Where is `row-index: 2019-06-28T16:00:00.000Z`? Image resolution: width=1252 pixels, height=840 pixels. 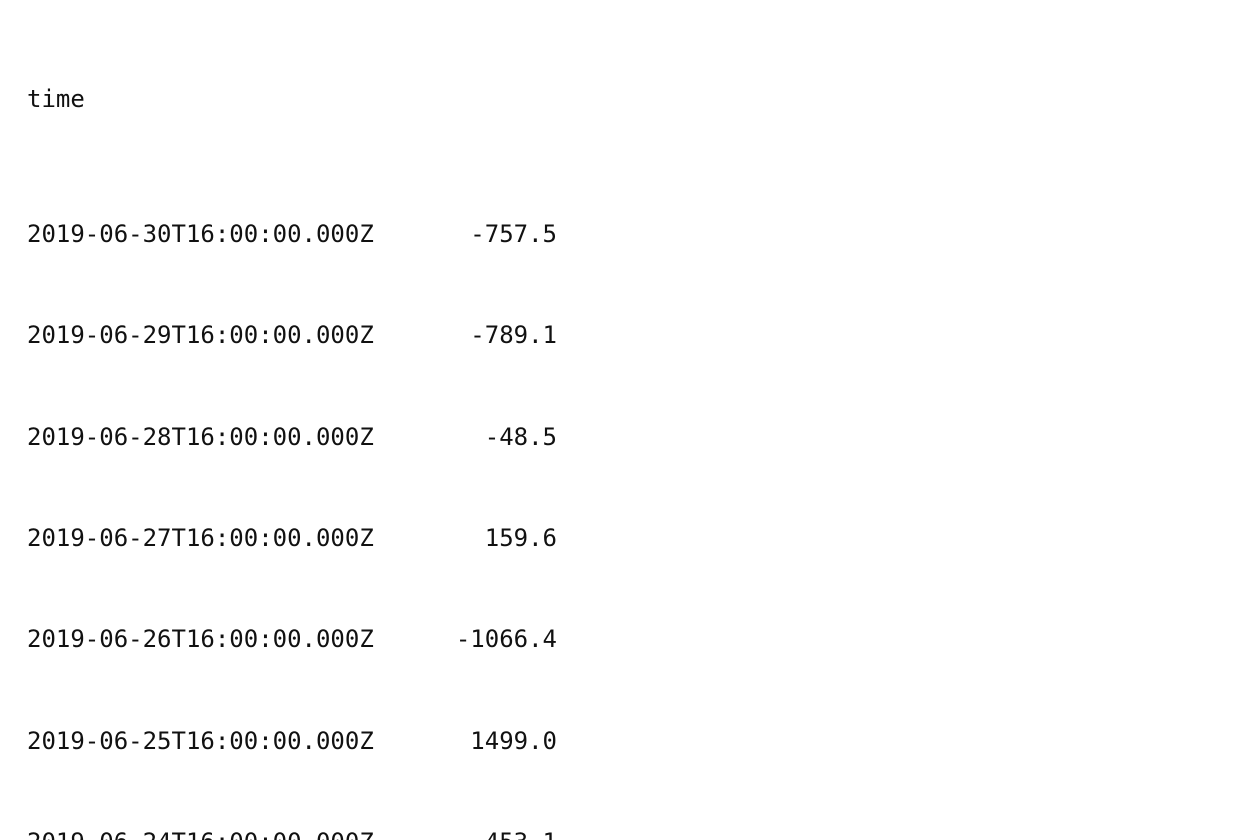 row-index: 2019-06-28T16:00:00.000Z is located at coordinates (200, 436).